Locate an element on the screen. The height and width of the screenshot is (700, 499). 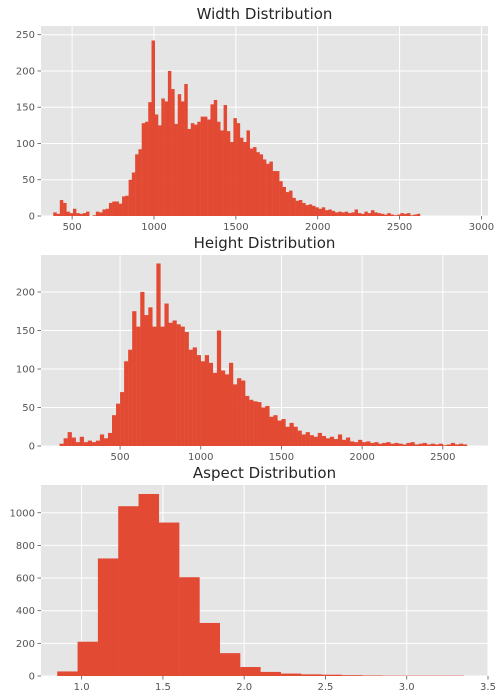
y-tick-label: 100 is located at coordinates (25, 369).